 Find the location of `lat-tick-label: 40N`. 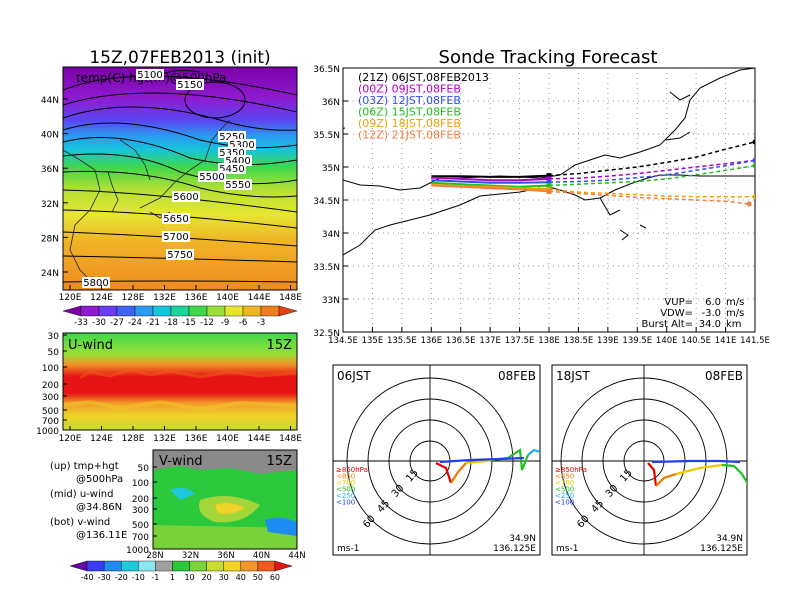

lat-tick-label: 40N is located at coordinates (261, 556).